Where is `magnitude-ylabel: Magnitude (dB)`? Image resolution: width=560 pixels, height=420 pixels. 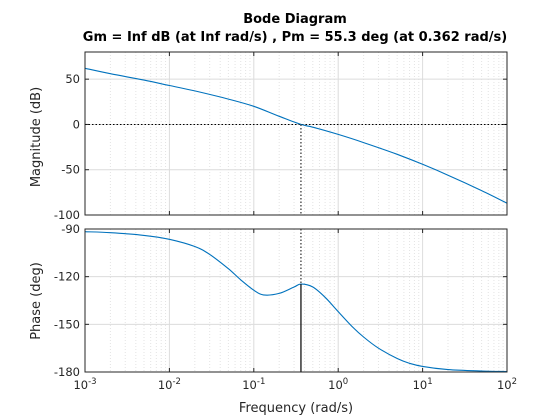 magnitude-ylabel: Magnitude (dB) is located at coordinates (36, 137).